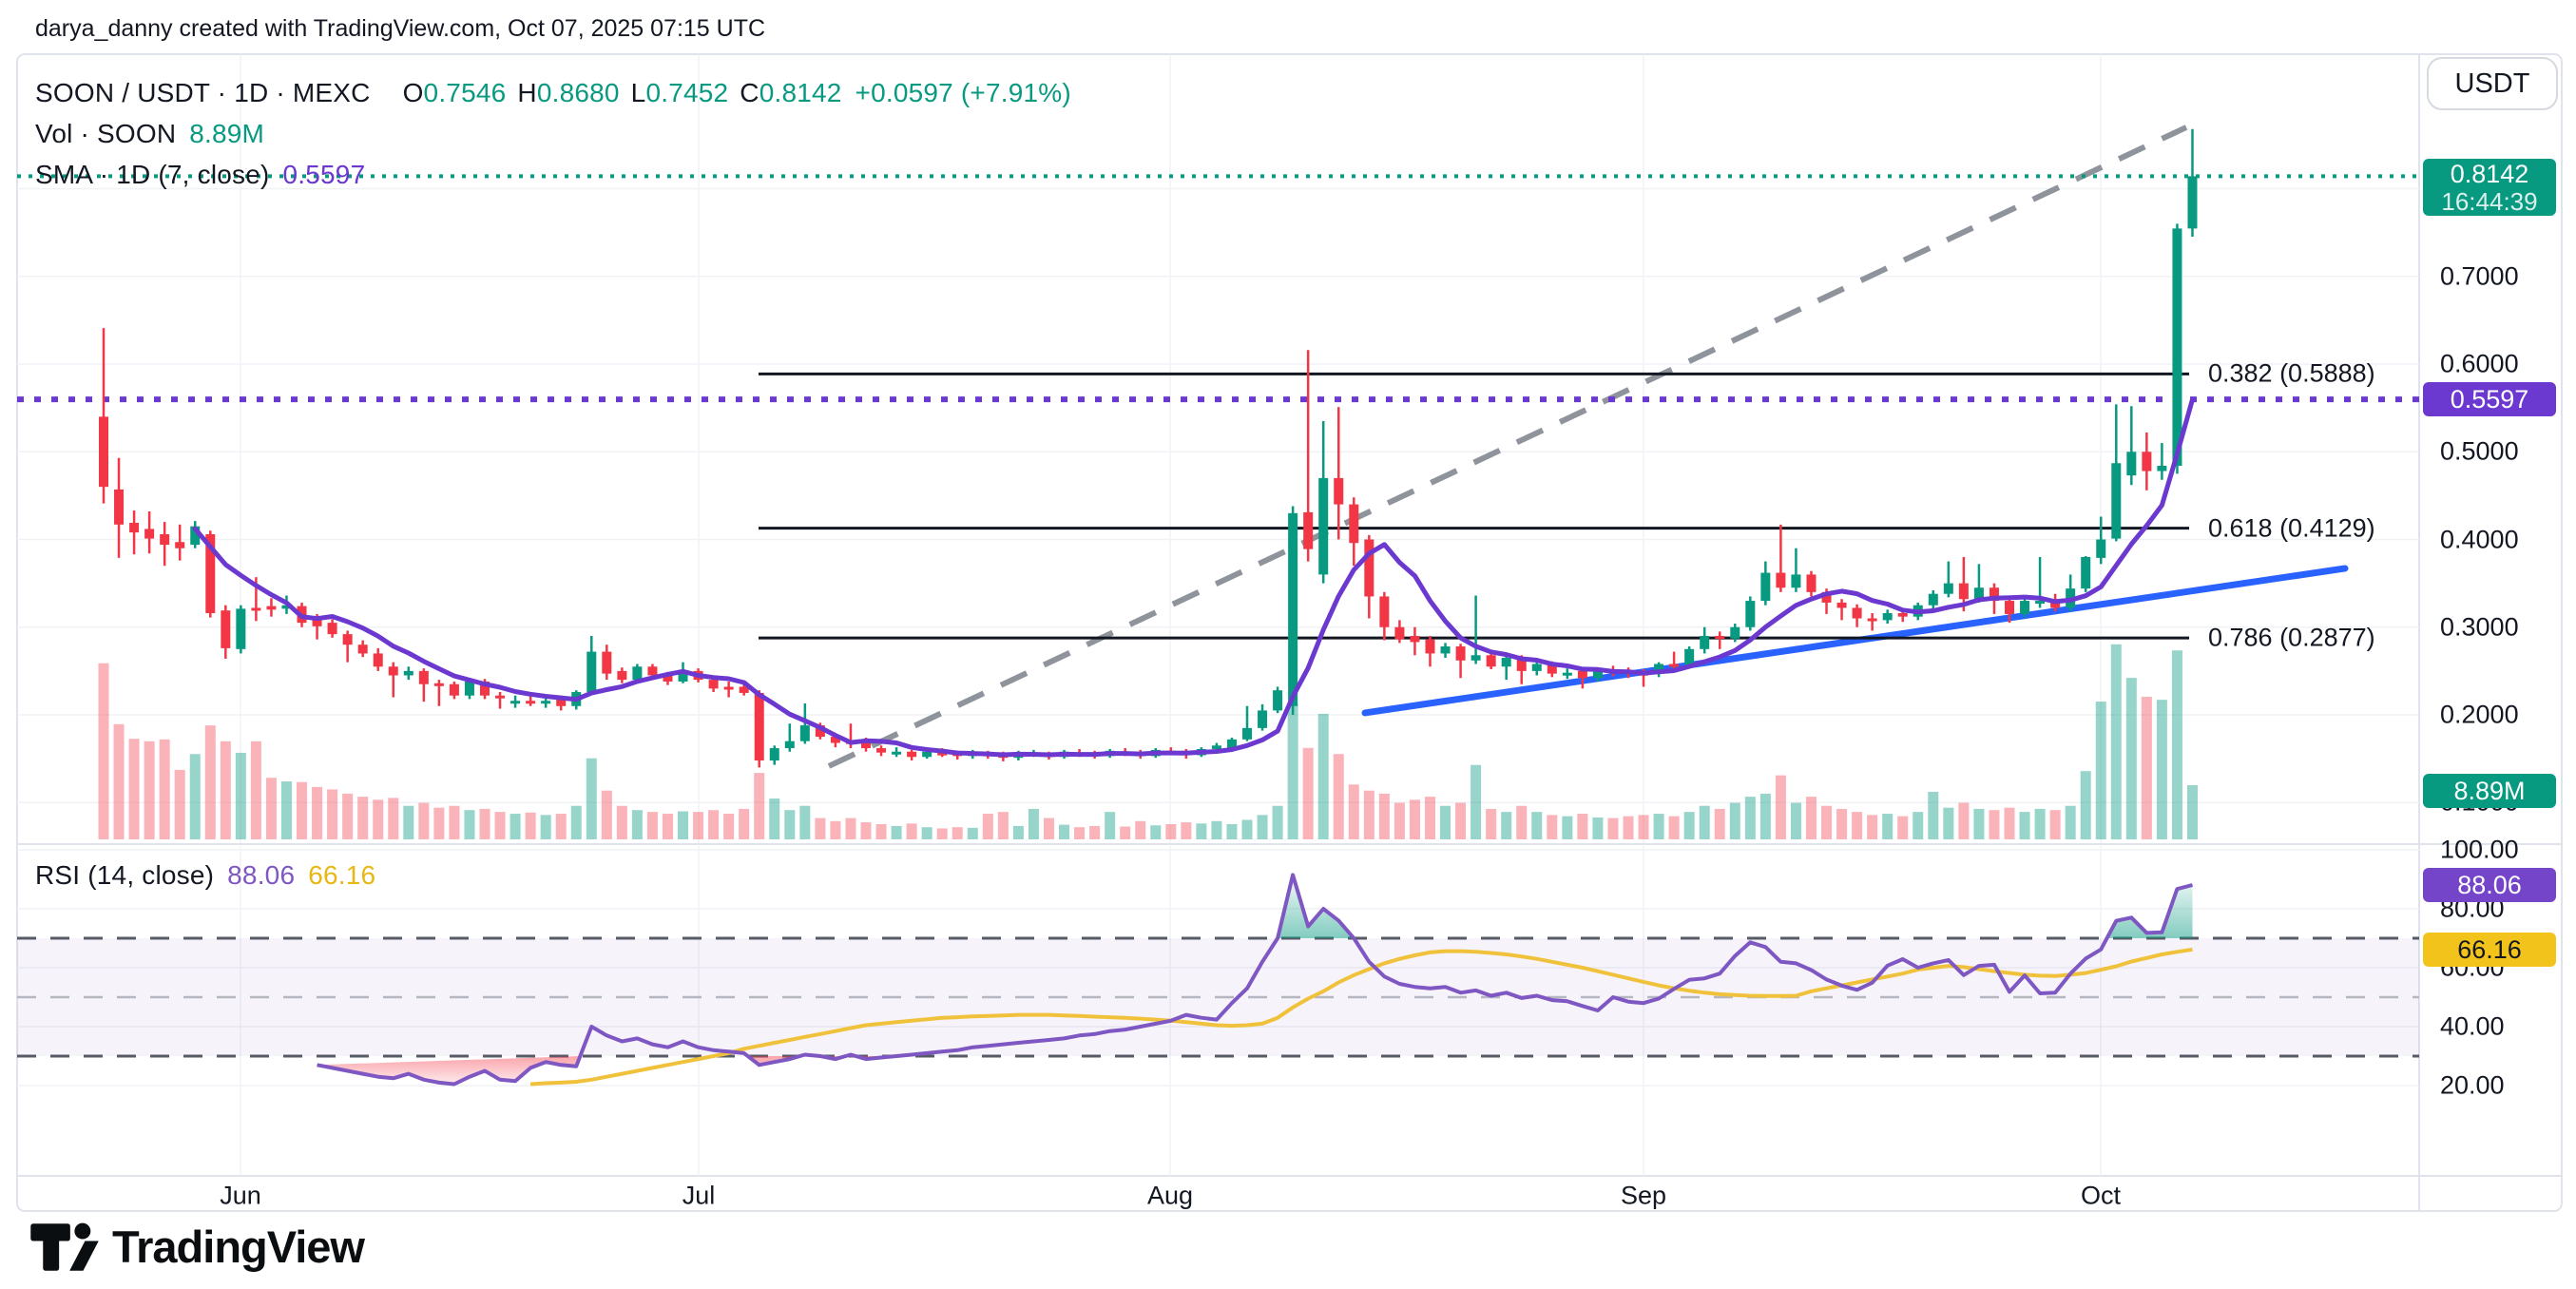  I want to click on price-axis-tick: 0.5000, so click(2479, 451).